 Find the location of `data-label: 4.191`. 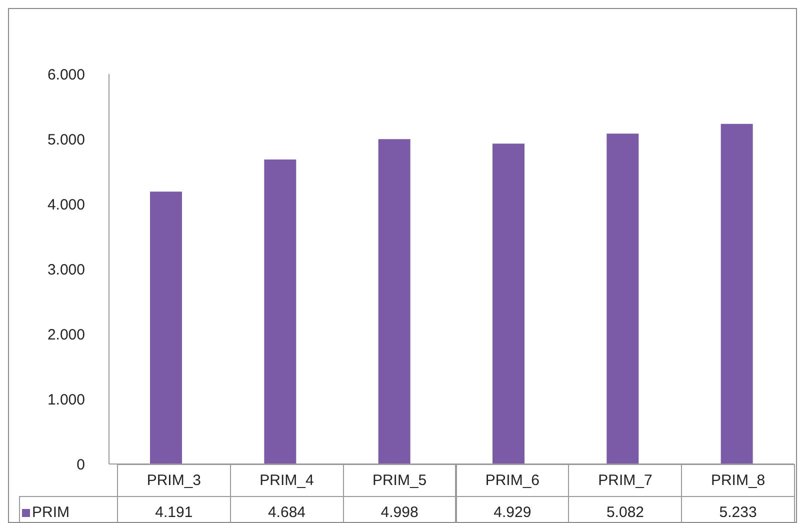

data-label: 4.191 is located at coordinates (174, 509).